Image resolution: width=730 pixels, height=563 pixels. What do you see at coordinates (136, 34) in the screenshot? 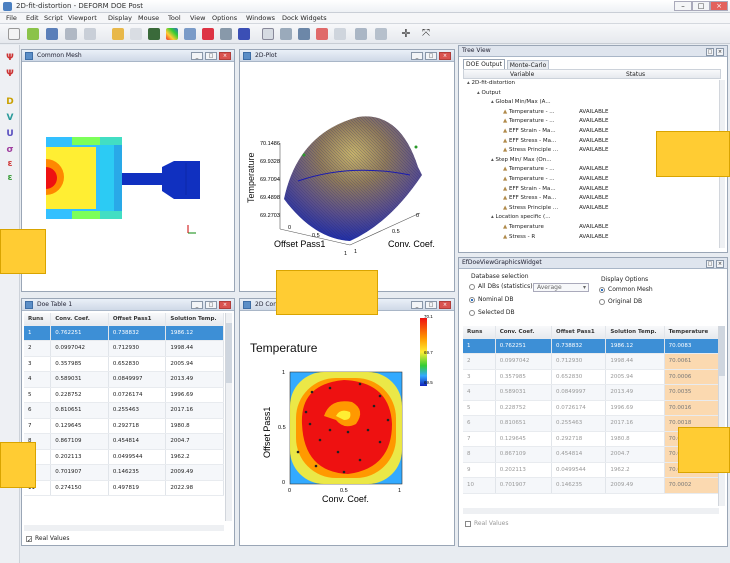
I see `text-tool-icon` at bounding box center [136, 34].